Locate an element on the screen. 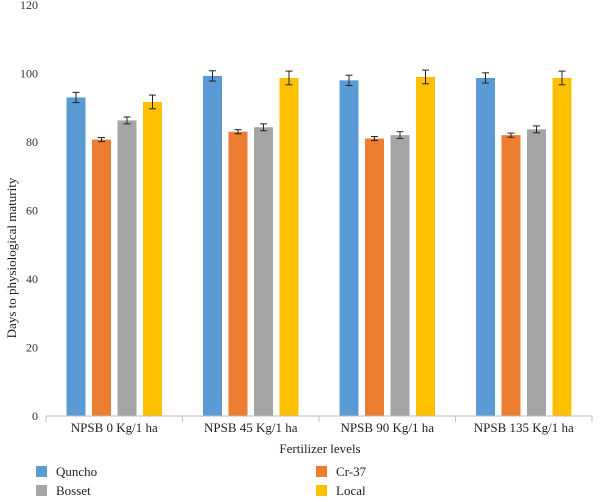 The height and width of the screenshot is (502, 600). x-tick-label: NPSB 45 Kg/1 ha is located at coordinates (251, 427).